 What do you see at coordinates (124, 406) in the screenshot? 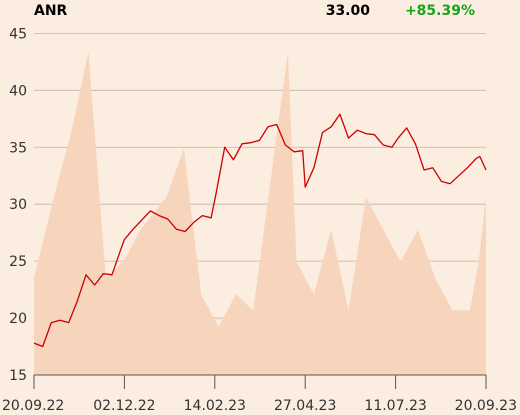
I see `x-tick-label-1: 02.12.22` at bounding box center [124, 406].